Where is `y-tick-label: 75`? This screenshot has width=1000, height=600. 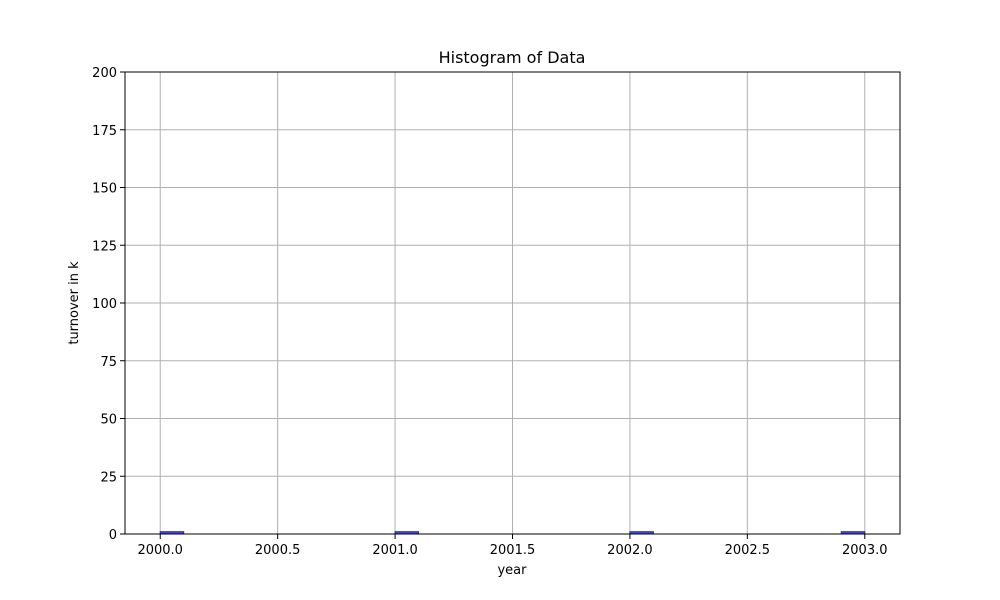
y-tick-label: 75 is located at coordinates (108, 362).